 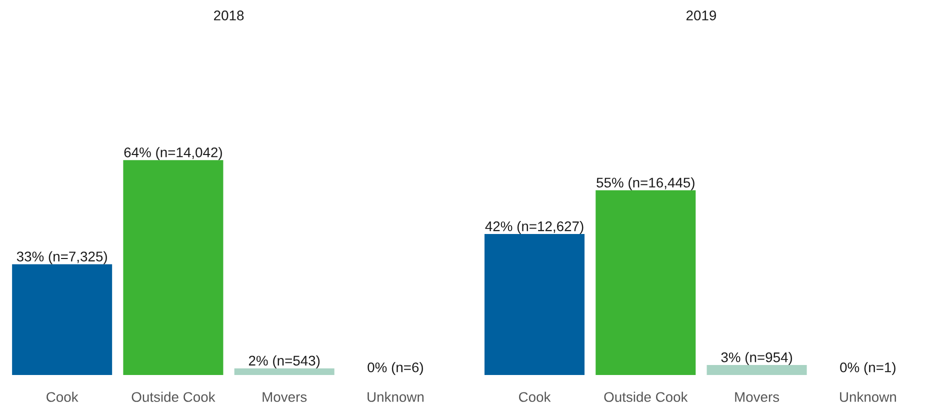 I want to click on data-label: 55% (n=16,445), so click(x=645, y=183).